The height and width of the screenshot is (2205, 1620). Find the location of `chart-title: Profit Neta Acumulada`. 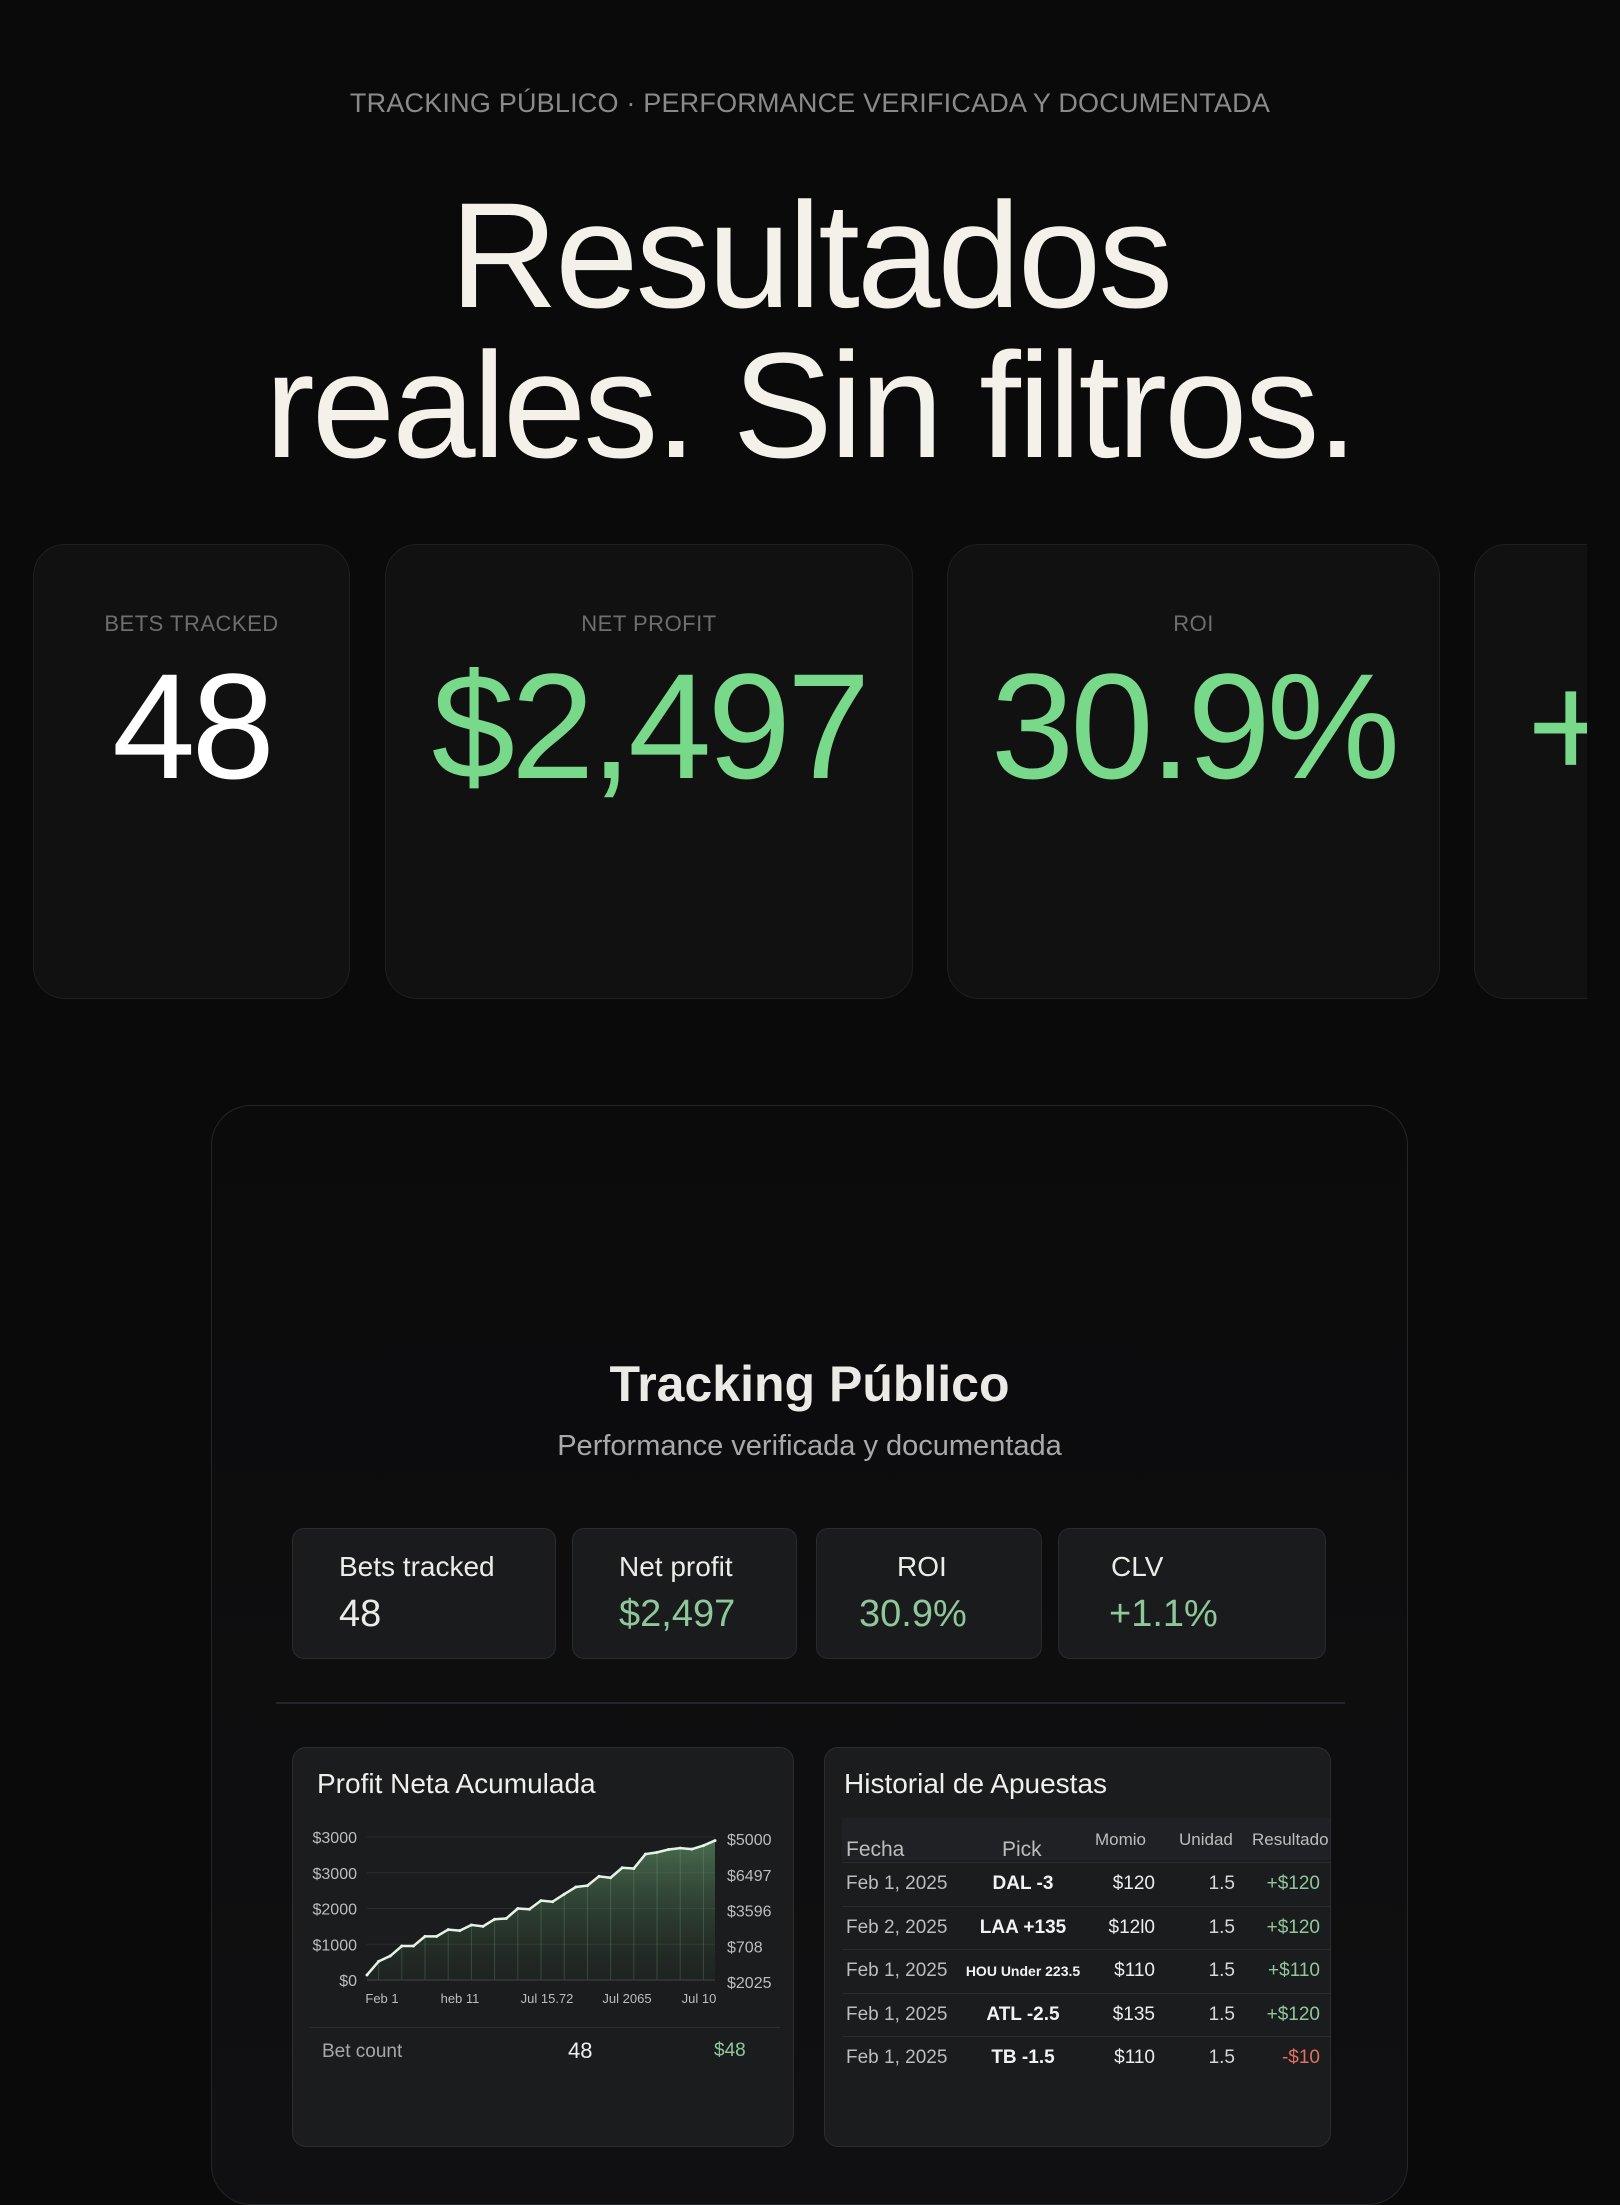

chart-title: Profit Neta Acumulada is located at coordinates (456, 1783).